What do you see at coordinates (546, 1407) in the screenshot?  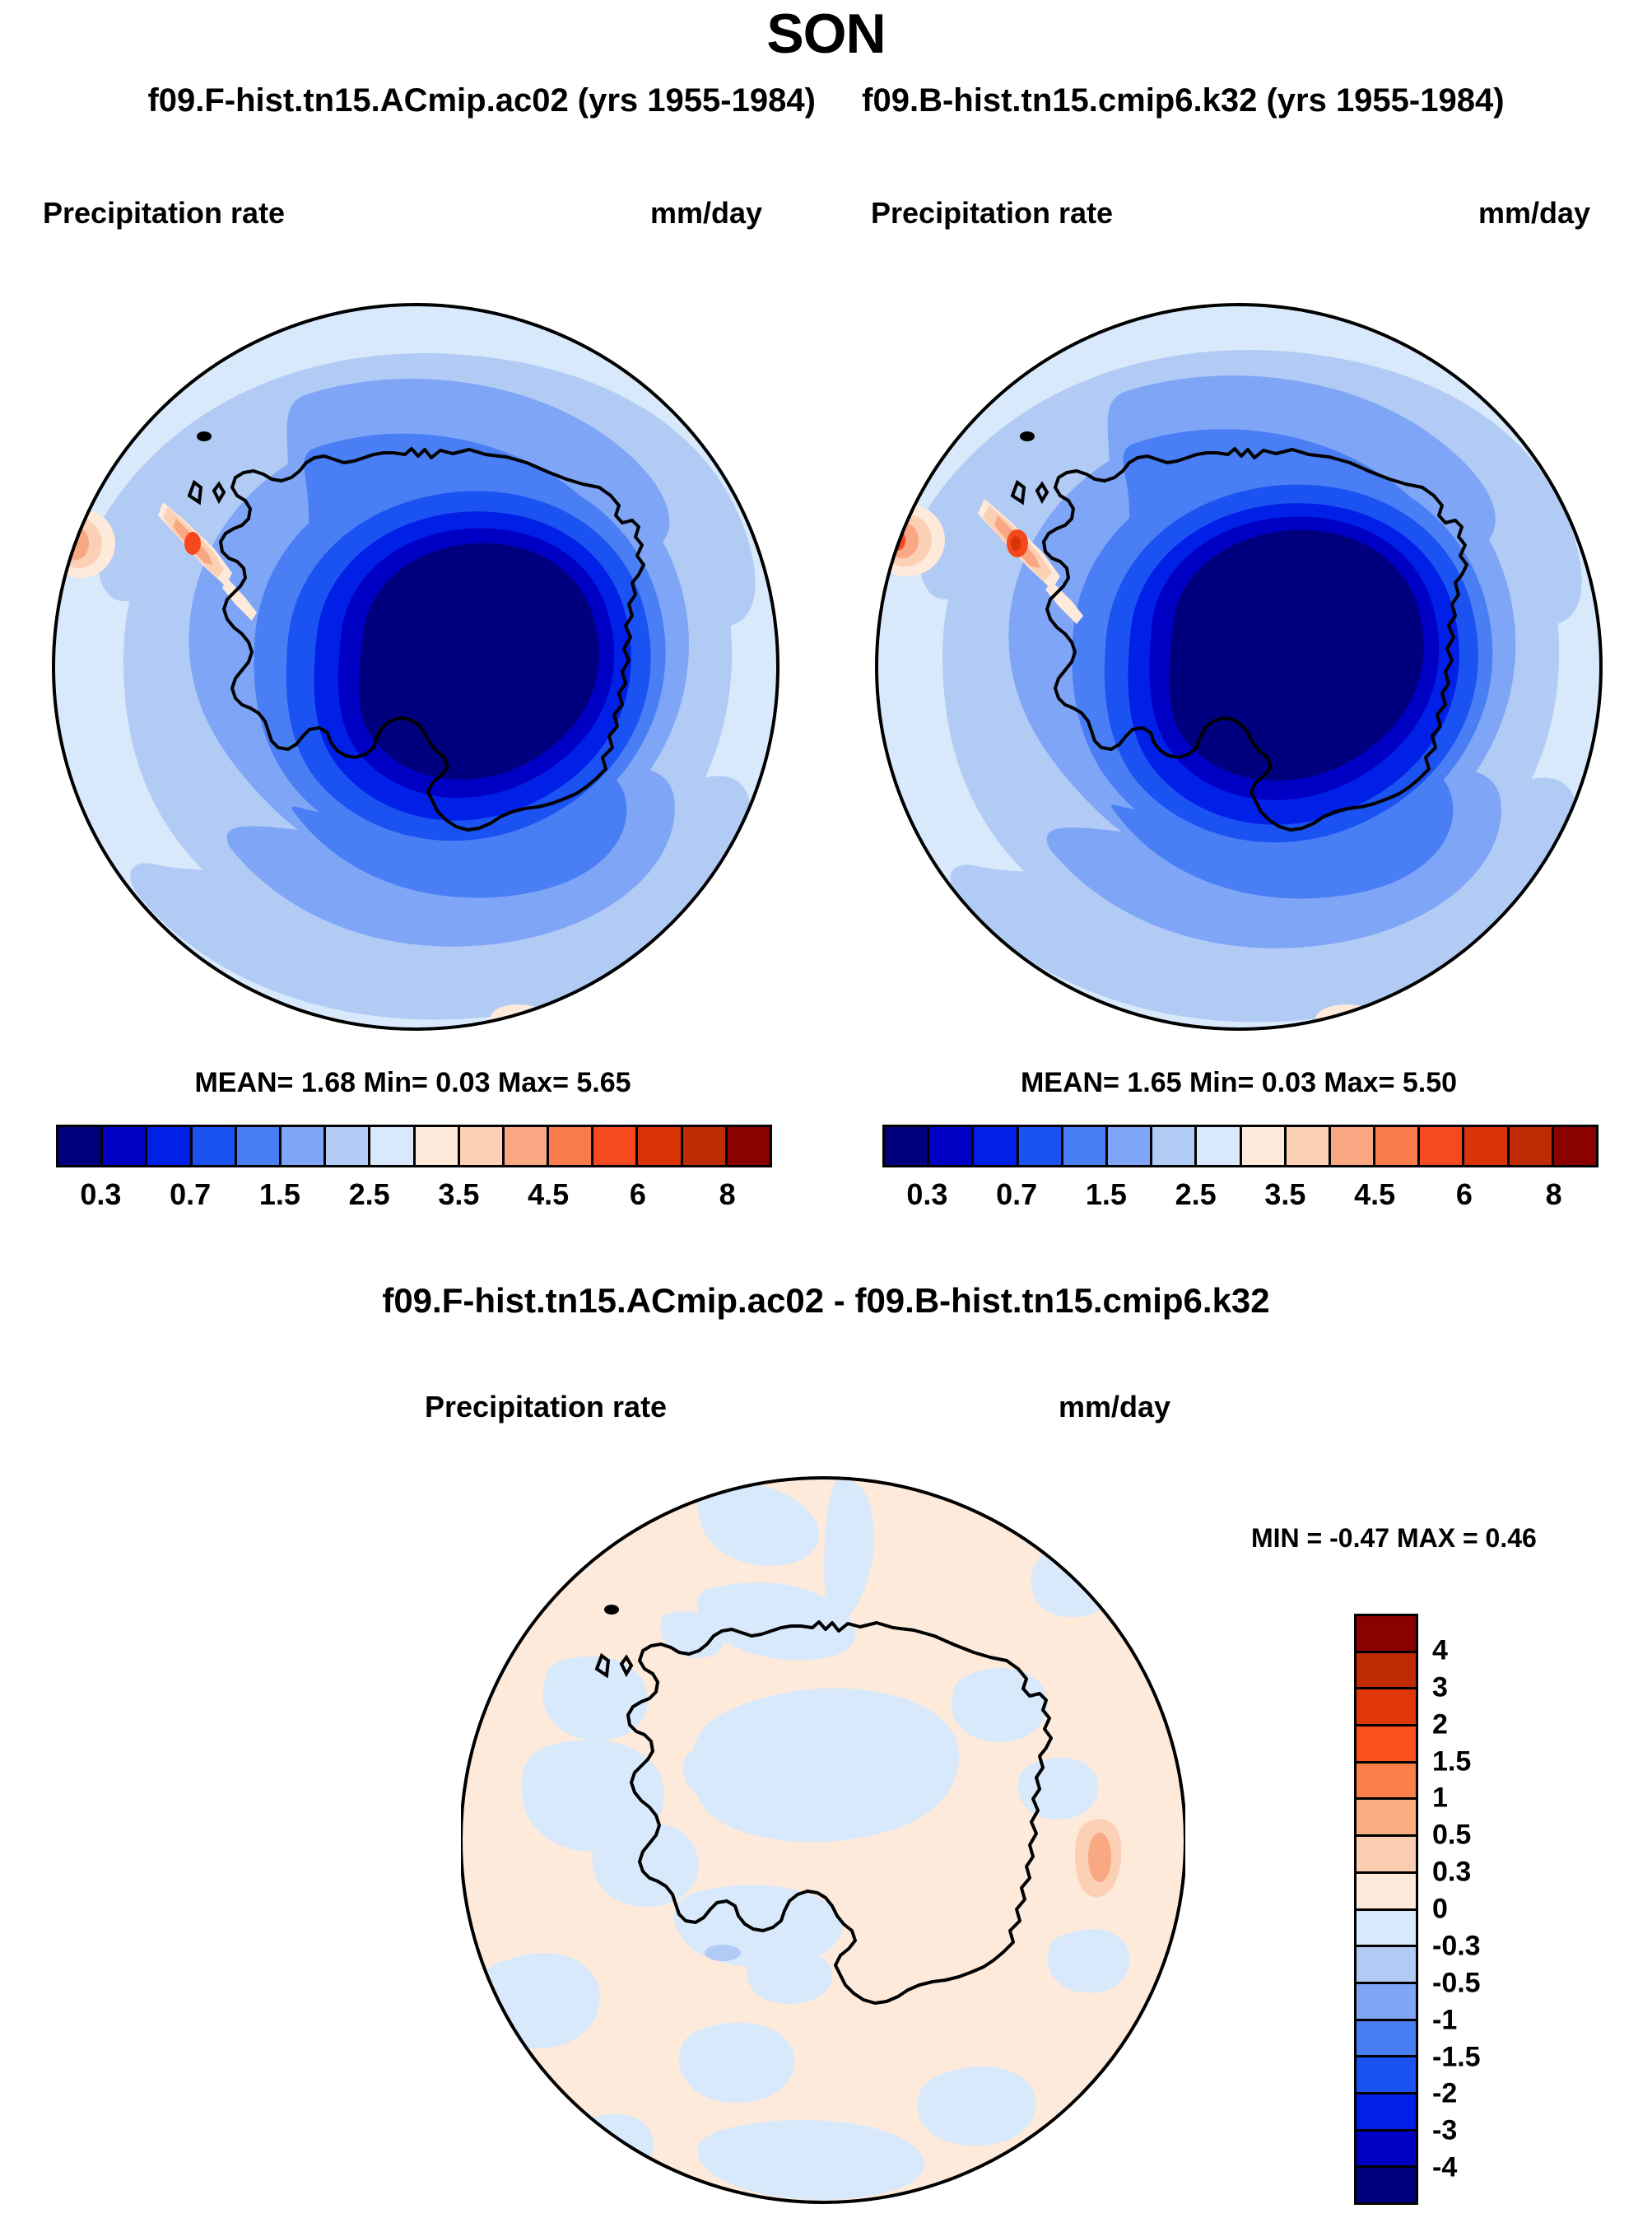 I see `diff-variable-label: Precipitation rate` at bounding box center [546, 1407].